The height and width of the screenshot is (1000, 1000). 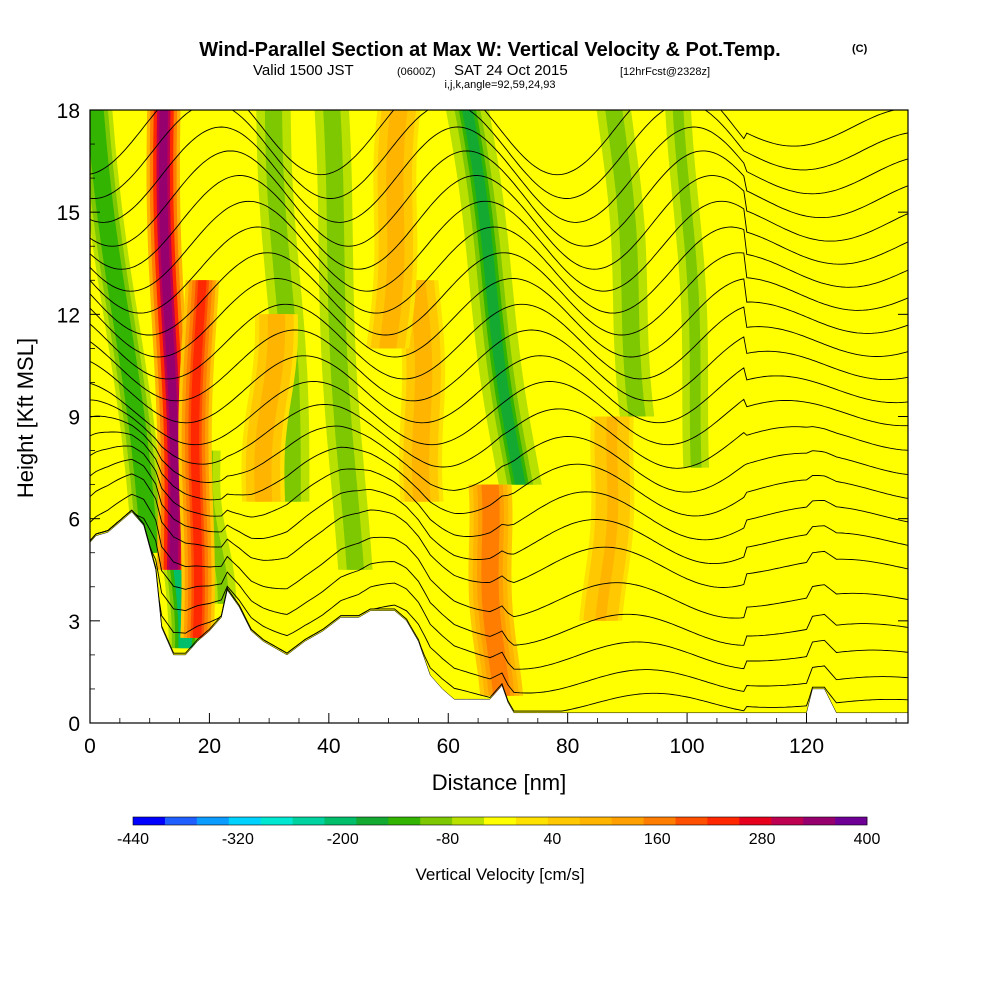 I want to click on x-tick-label-6: 120, so click(x=806, y=746).